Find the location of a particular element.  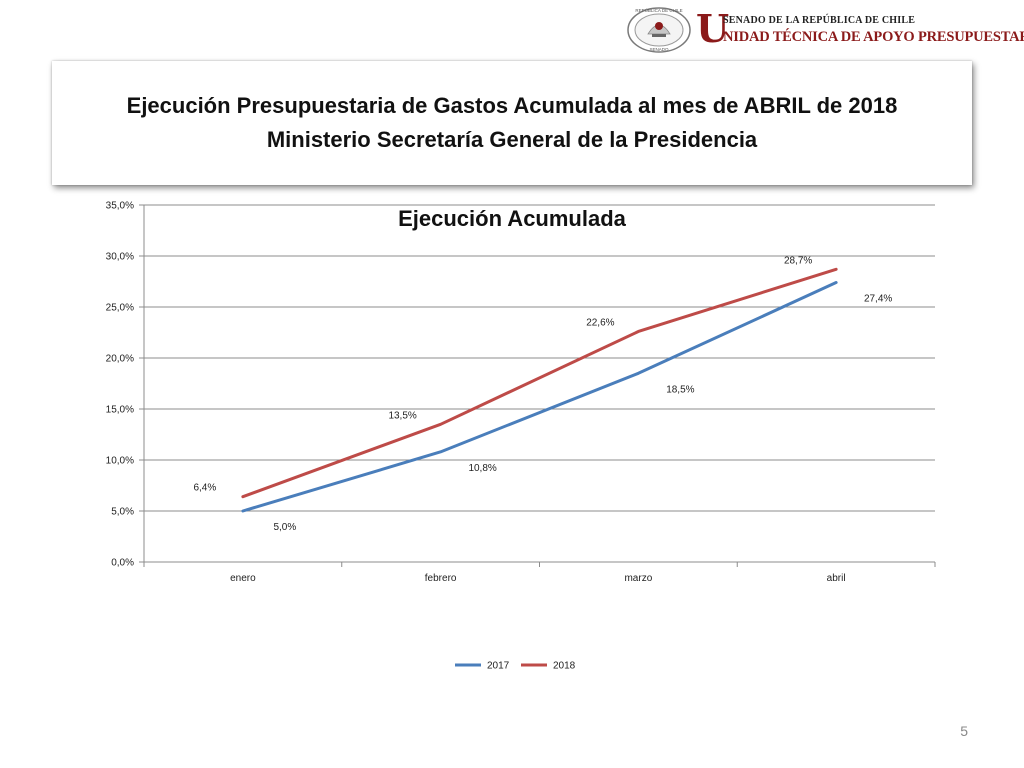

logo-unit-name: NIDAD TÉCNICA DE APOYO PRESUPUESTARIO is located at coordinates (873, 37).